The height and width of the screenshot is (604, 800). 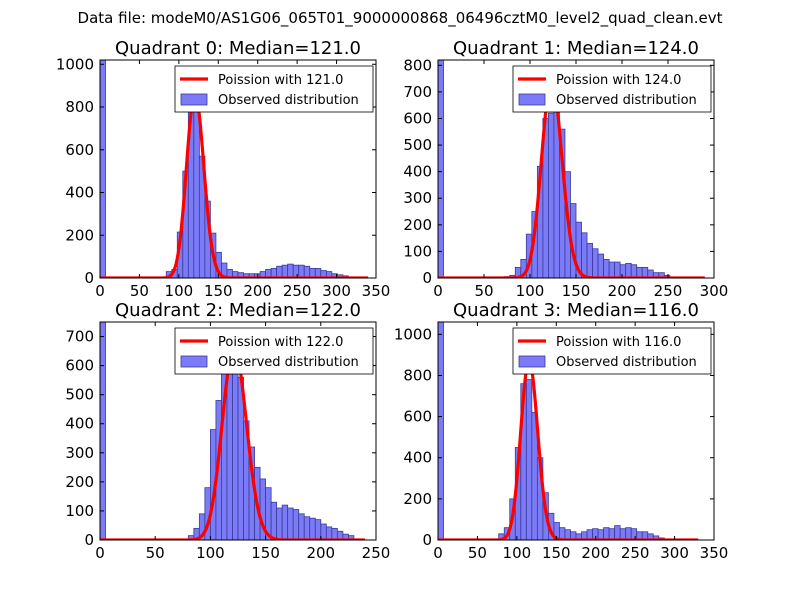 What do you see at coordinates (238, 48) in the screenshot?
I see `subplot-title: Quadrant 0: Median=121.0` at bounding box center [238, 48].